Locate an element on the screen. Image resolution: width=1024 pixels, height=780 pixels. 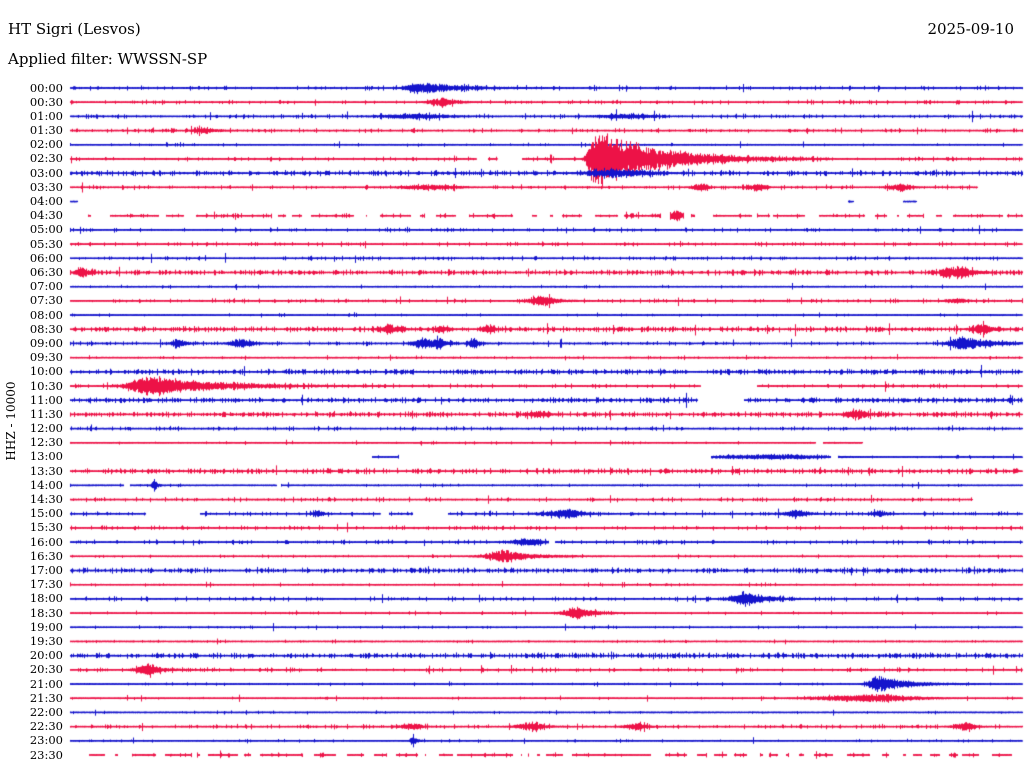
time-label-2130: 21:30 is located at coordinates (46, 697).